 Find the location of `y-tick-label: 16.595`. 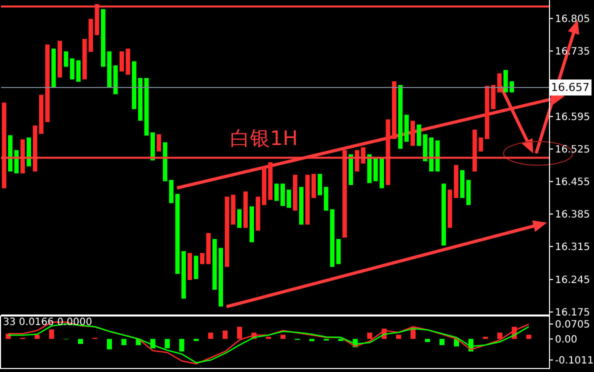

y-tick-label: 16.595 is located at coordinates (572, 117).